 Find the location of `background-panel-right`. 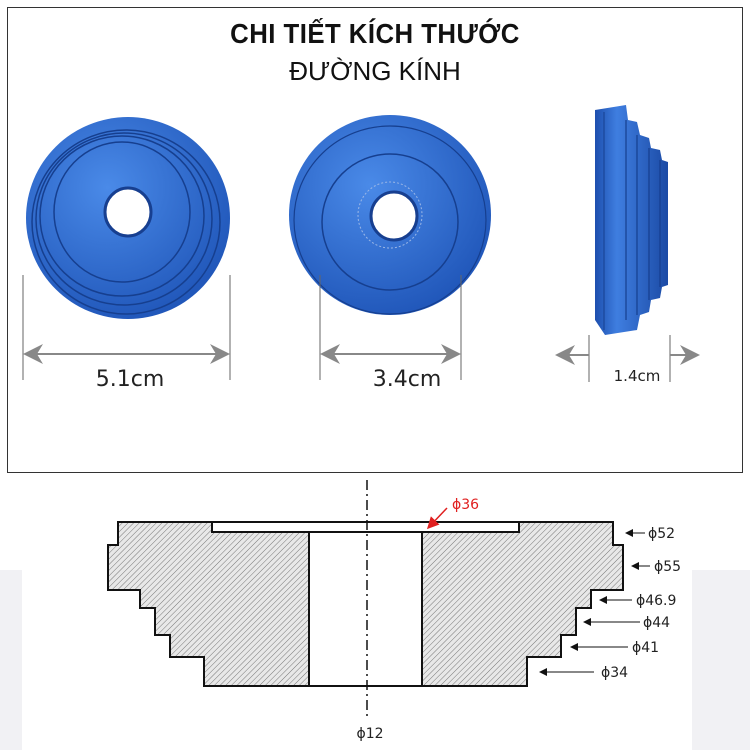

background-panel-right is located at coordinates (721, 660).